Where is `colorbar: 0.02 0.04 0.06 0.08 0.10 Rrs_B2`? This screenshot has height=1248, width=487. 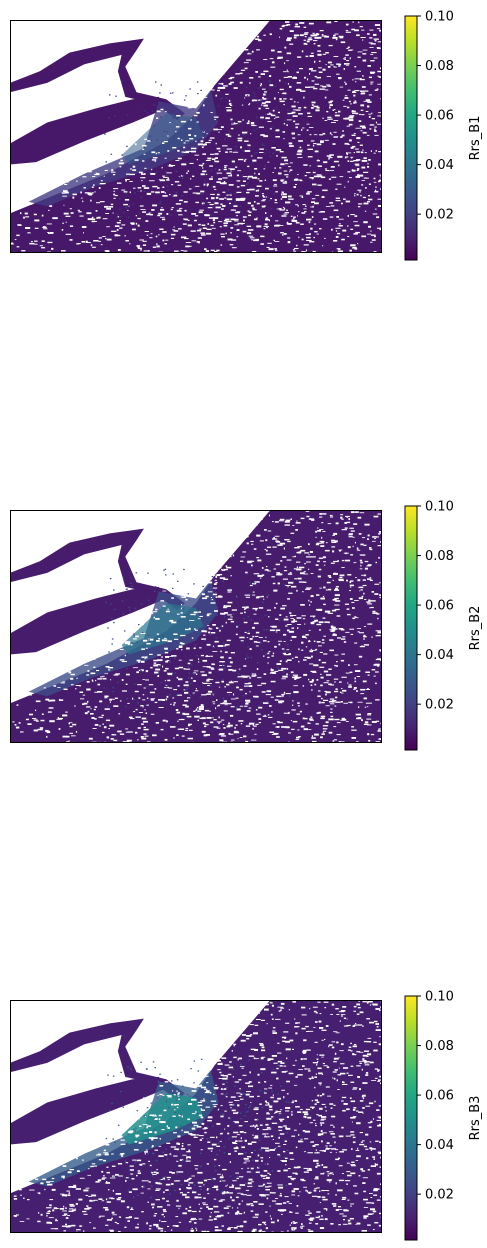 colorbar: 0.02 0.04 0.06 0.08 0.10 Rrs_B2 is located at coordinates (443, 625).